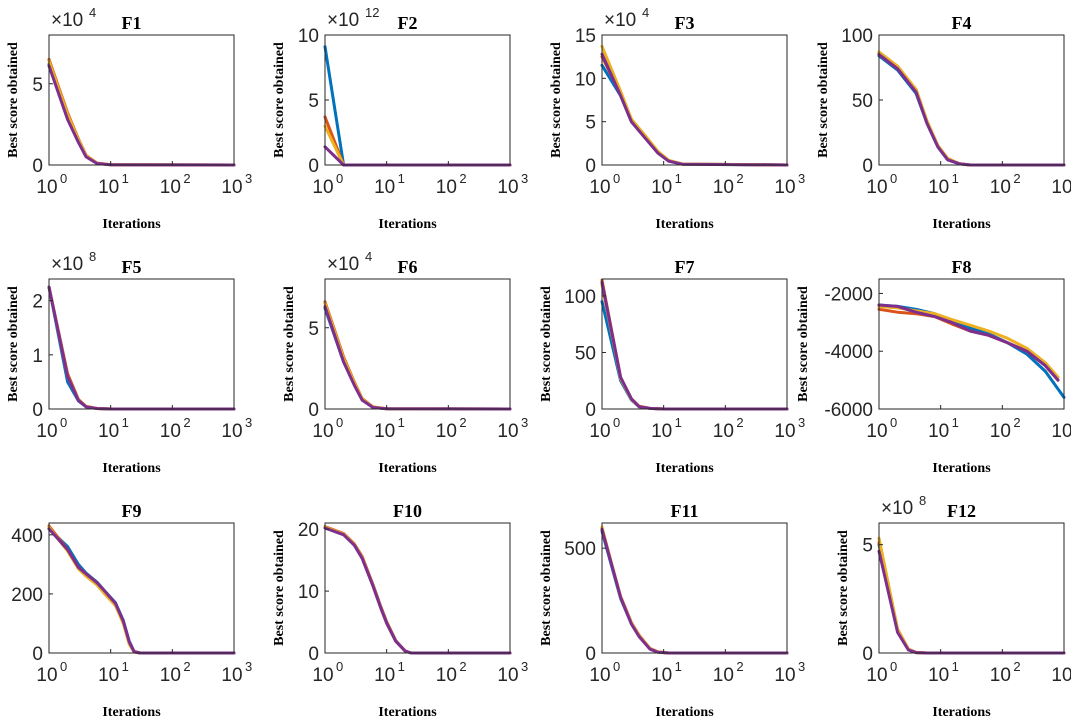 Image resolution: width=1071 pixels, height=728 pixels. Describe the element at coordinates (922, 500) in the screenshot. I see `y-exponent-value: 8` at that location.